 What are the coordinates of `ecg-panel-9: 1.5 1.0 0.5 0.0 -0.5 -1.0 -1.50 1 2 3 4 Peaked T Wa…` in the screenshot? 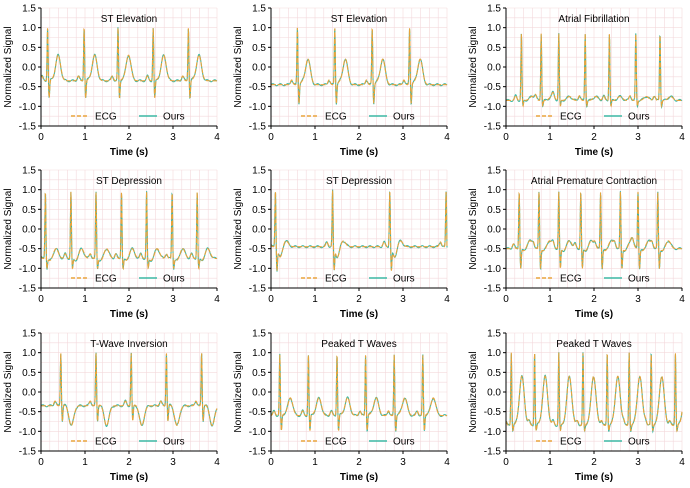 It's located at (576, 406).